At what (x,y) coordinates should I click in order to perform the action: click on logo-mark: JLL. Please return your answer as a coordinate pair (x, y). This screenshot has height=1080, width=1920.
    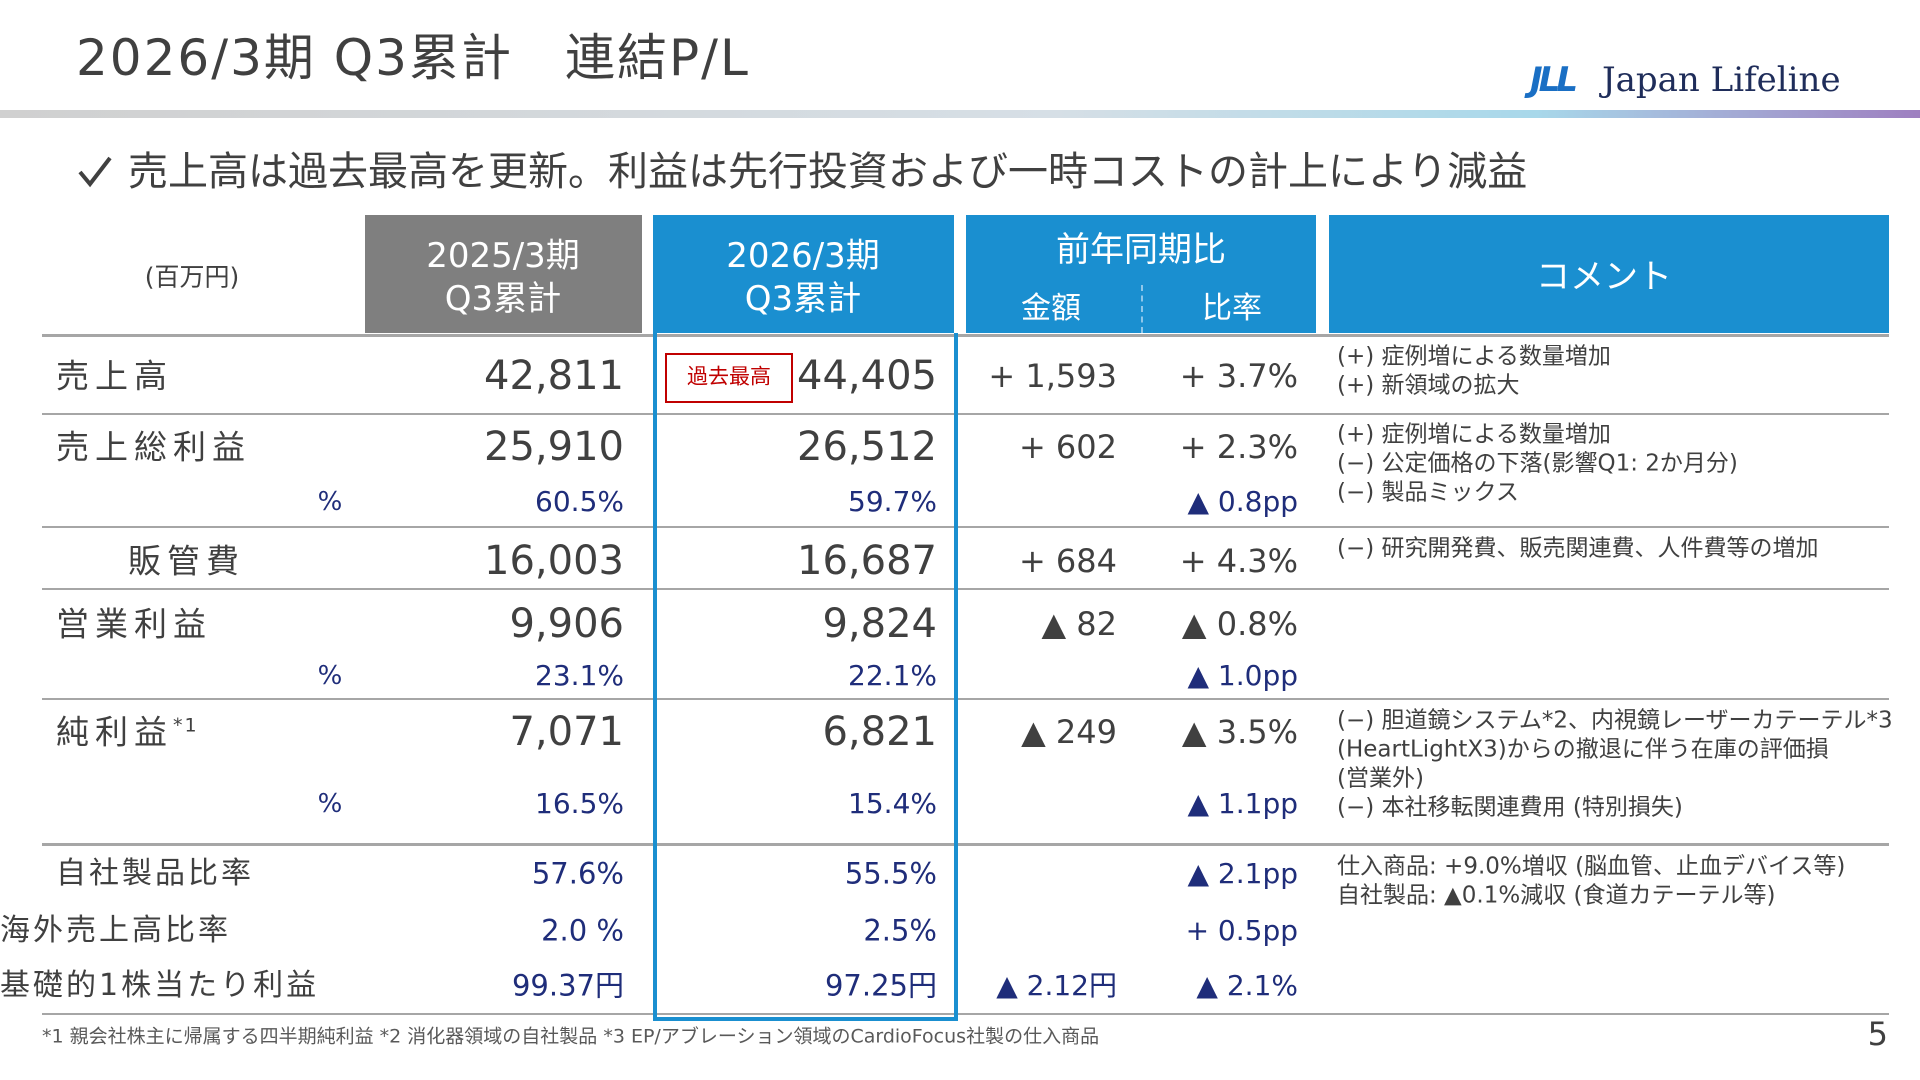
    Looking at the image, I should click on (1554, 80).